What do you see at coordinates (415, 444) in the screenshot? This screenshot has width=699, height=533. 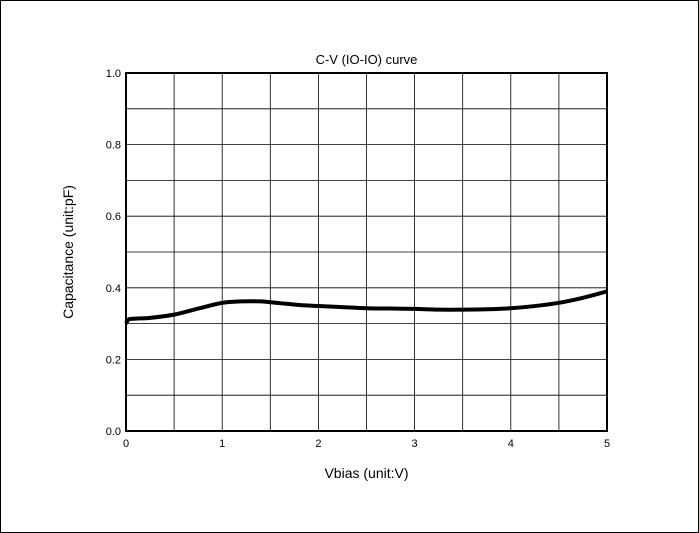 I see `x-tick-label: 3` at bounding box center [415, 444].